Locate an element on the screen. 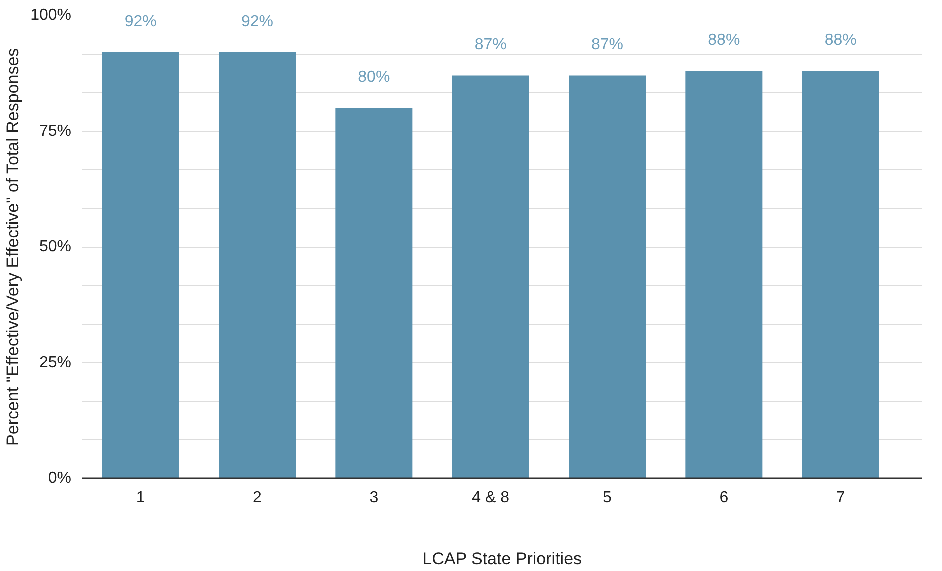 This screenshot has height=571, width=942. x-tick-label: 2 is located at coordinates (257, 498).